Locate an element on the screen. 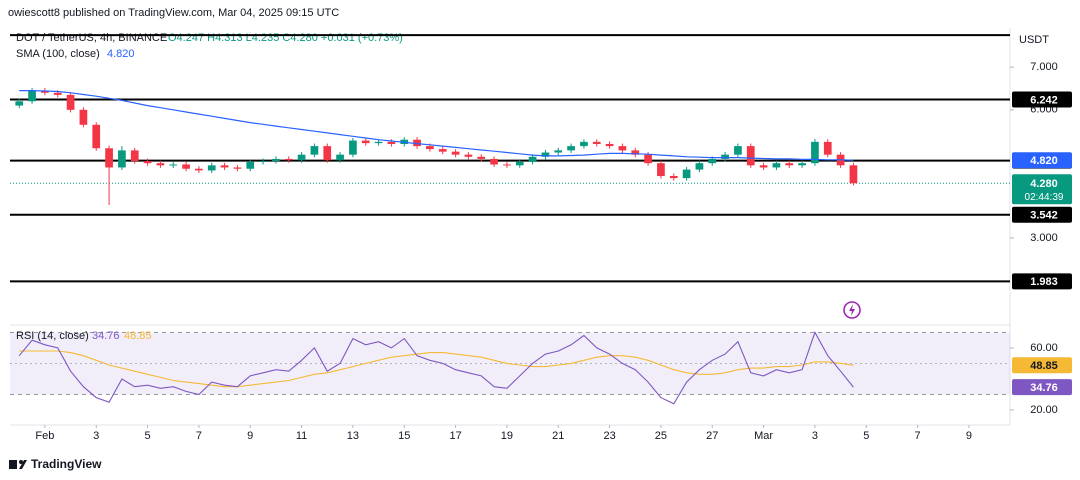  brand-logo is located at coordinates (18, 464).